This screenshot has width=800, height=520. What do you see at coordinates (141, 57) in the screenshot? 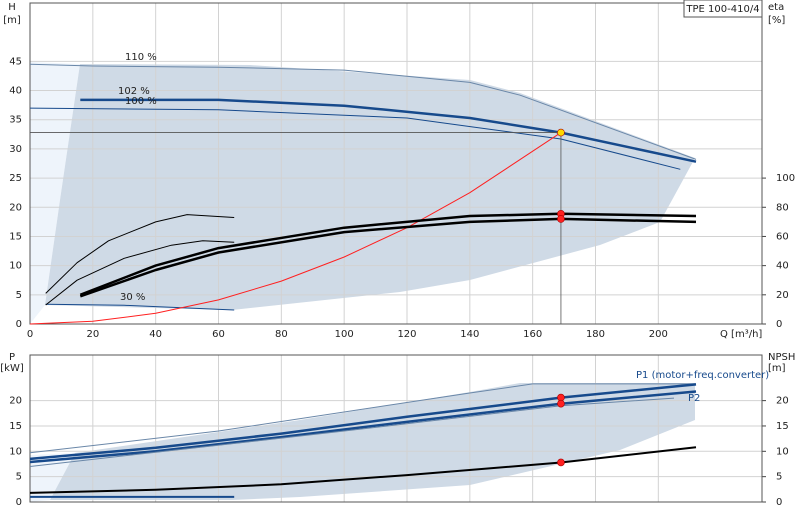
I see `curve-label: 110 %` at bounding box center [141, 57].